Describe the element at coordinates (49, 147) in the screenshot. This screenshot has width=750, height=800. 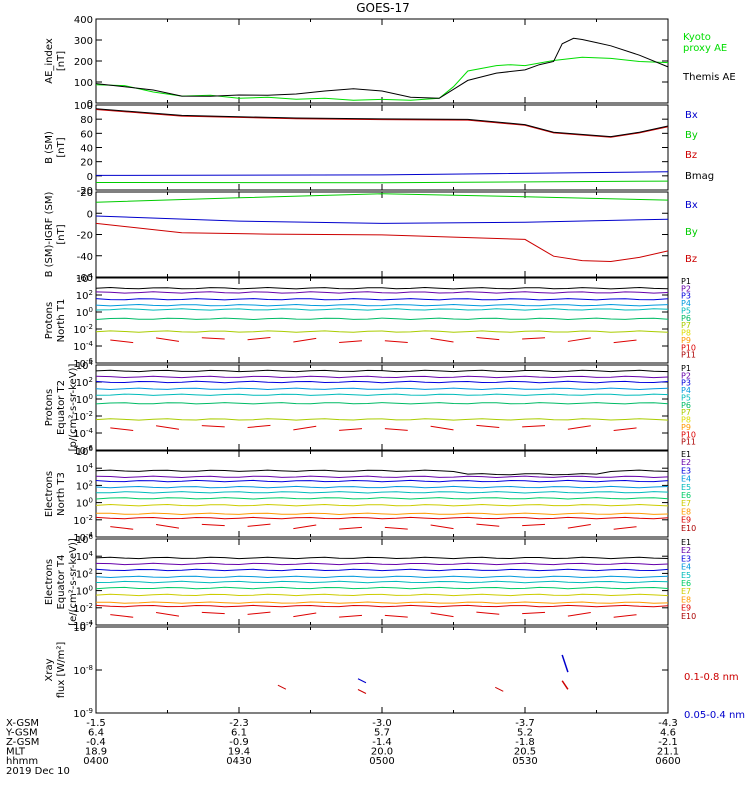
I see `y-axis-label: B (SM)` at that location.